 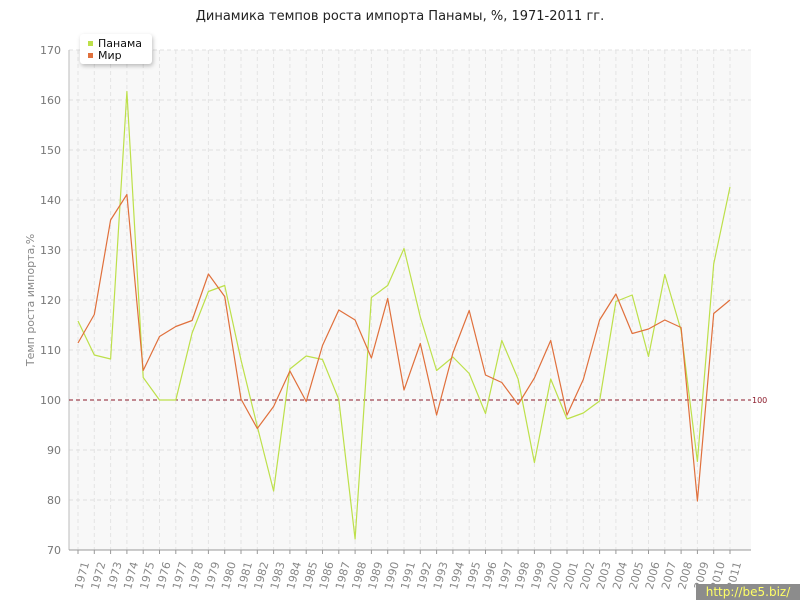 I want to click on legend: Панама Мир, so click(x=116, y=49).